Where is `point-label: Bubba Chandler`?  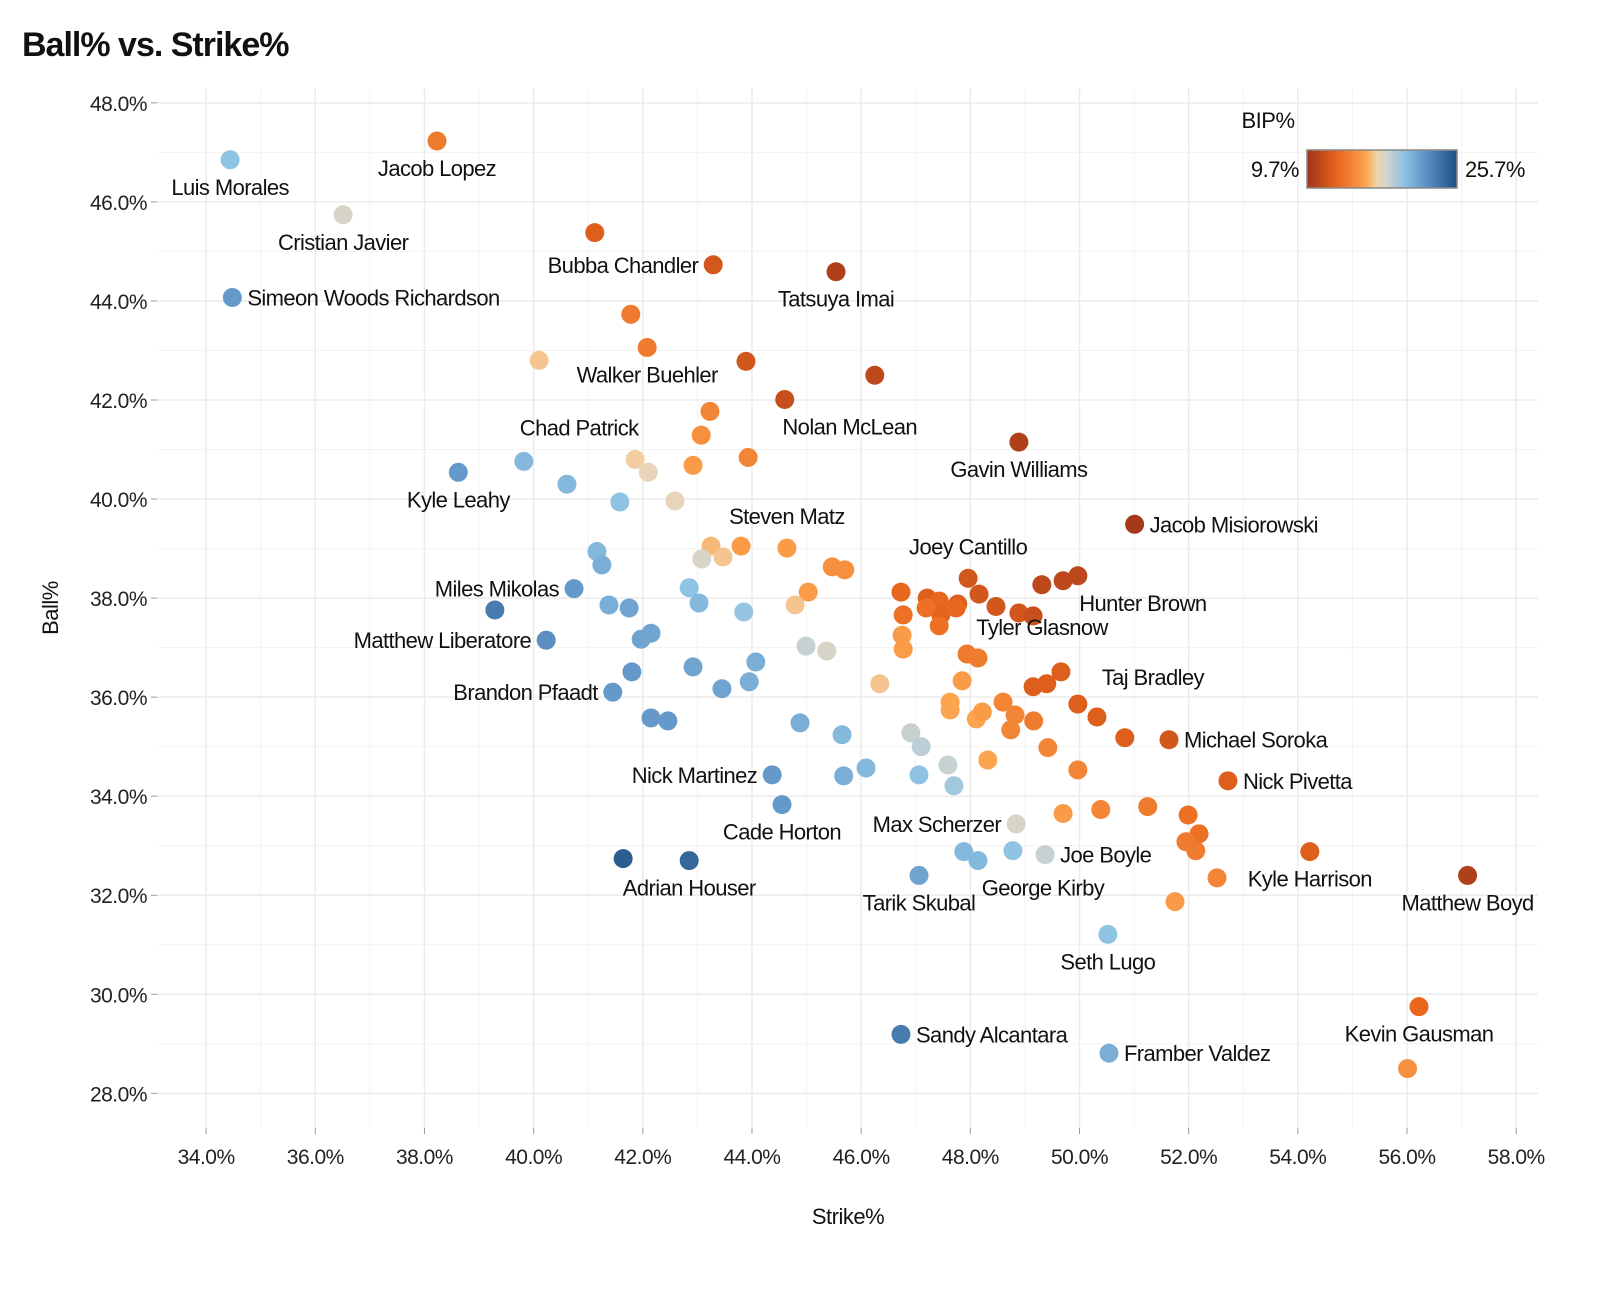 point-label: Bubba Chandler is located at coordinates (623, 265).